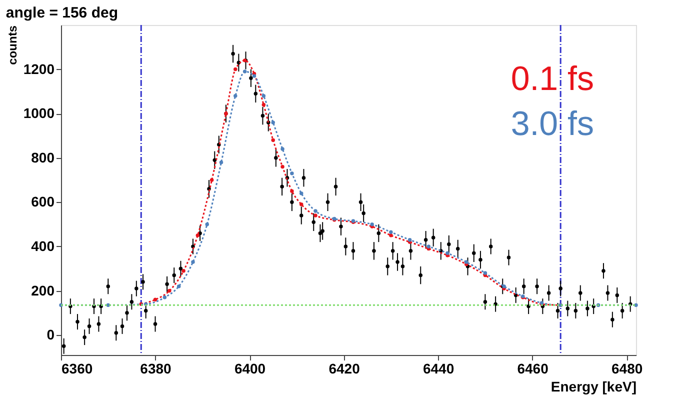  I want to click on y-tick-label: 1200, so click(39, 68).